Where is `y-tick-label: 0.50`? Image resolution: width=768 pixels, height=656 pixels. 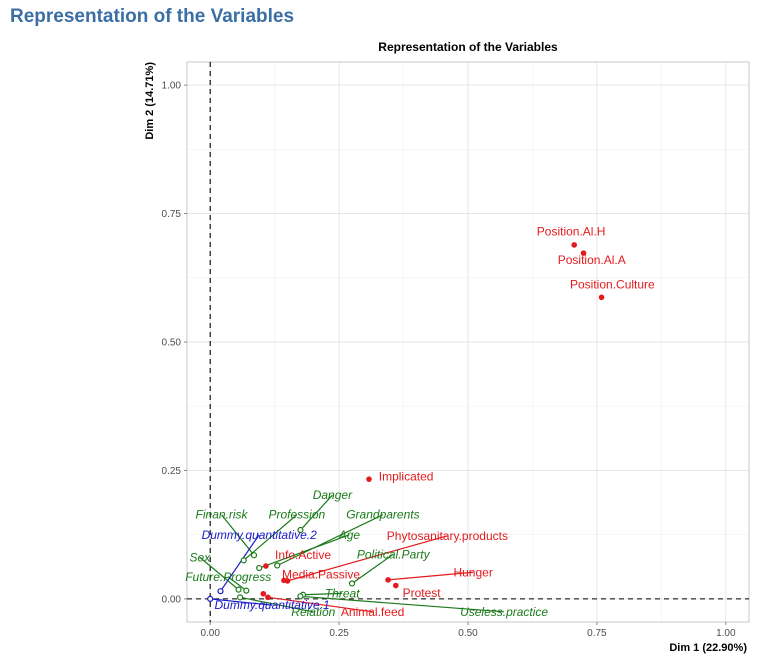 y-tick-label: 0.50 is located at coordinates (172, 343).